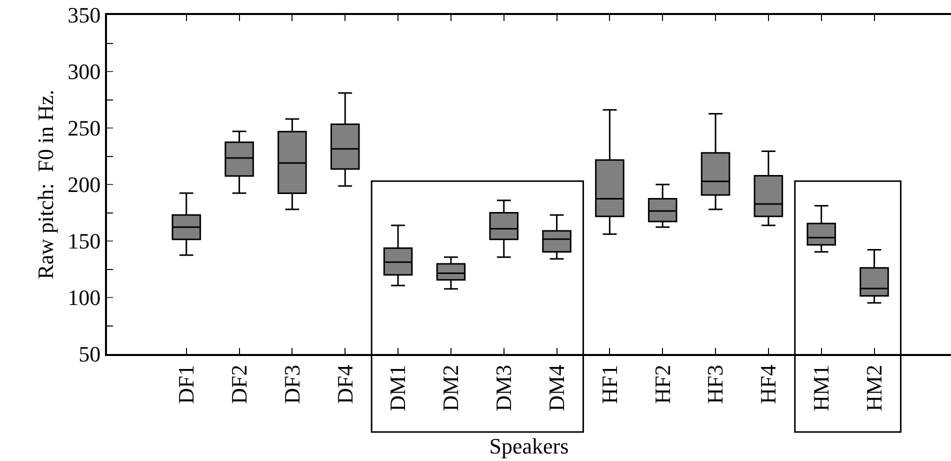  Describe the element at coordinates (89, 354) in the screenshot. I see `y-tick-label: 50` at that location.